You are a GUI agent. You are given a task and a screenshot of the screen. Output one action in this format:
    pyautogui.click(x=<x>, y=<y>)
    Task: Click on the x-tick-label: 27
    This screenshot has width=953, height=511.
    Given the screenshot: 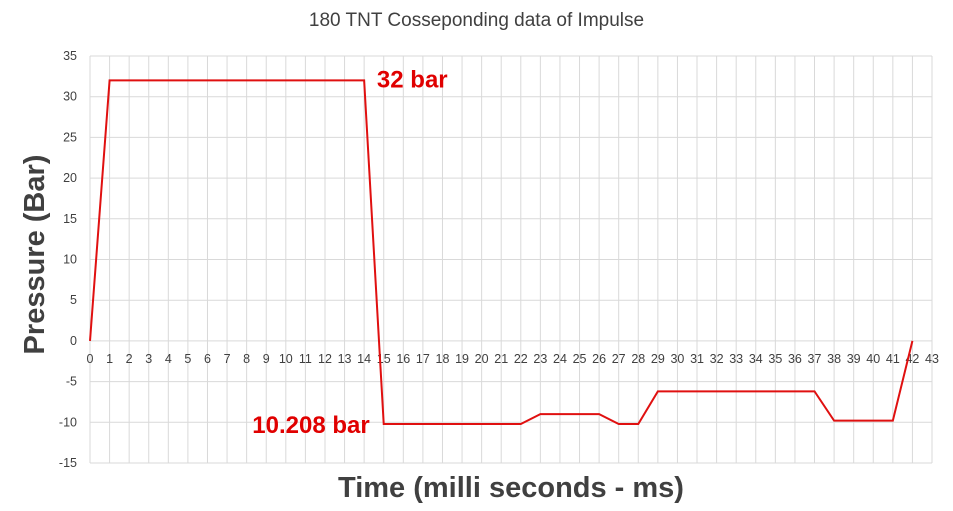 What is the action you would take?
    pyautogui.click(x=619, y=359)
    